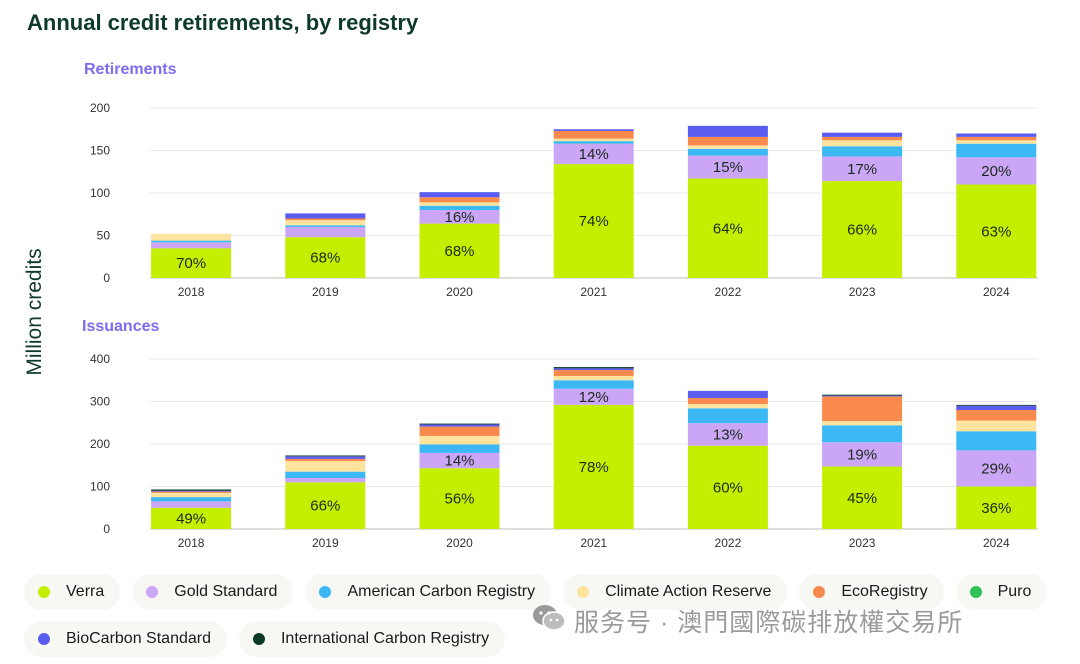 Image resolution: width=1080 pixels, height=664 pixels. What do you see at coordinates (727, 131) in the screenshot?
I see `retirements-bar-biocarbon-standard-2022` at bounding box center [727, 131].